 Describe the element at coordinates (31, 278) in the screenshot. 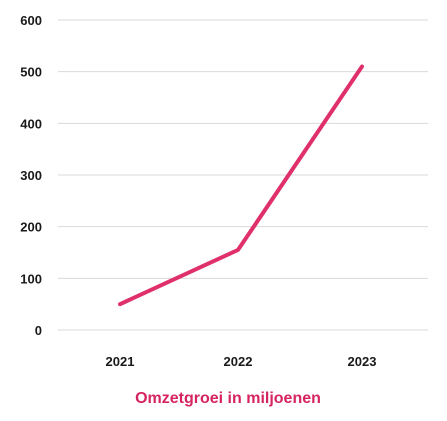

I see `y-tick-label: 100` at that location.